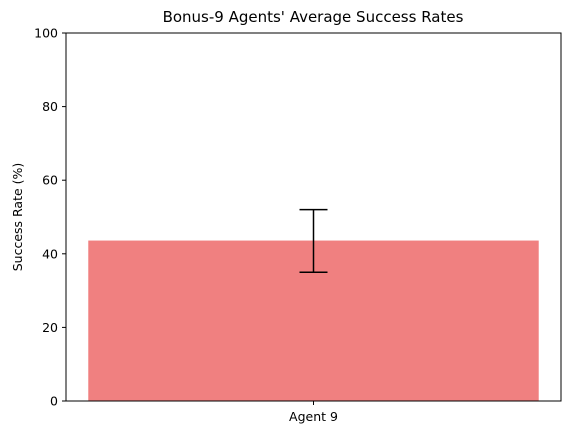  What do you see at coordinates (54, 401) in the screenshot?
I see `y-tick-label: 0` at bounding box center [54, 401].